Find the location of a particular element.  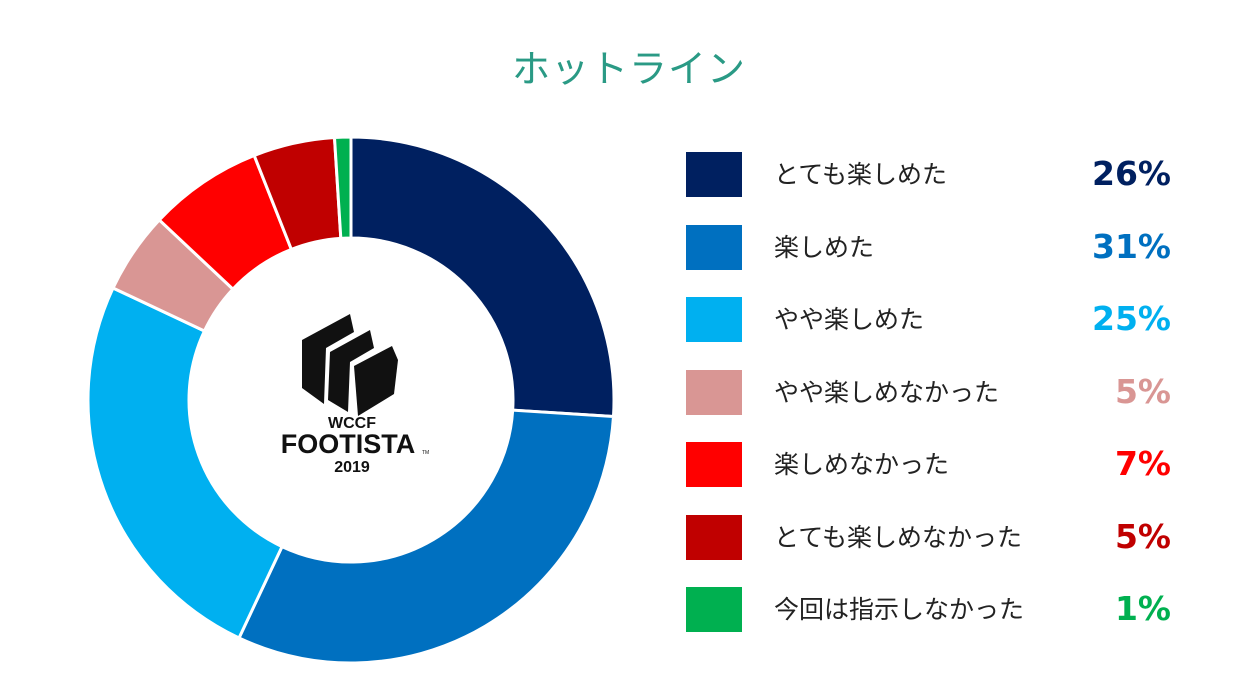

footista-logo: WCCF FOOTISTA TM 2019 is located at coordinates (355, 395).